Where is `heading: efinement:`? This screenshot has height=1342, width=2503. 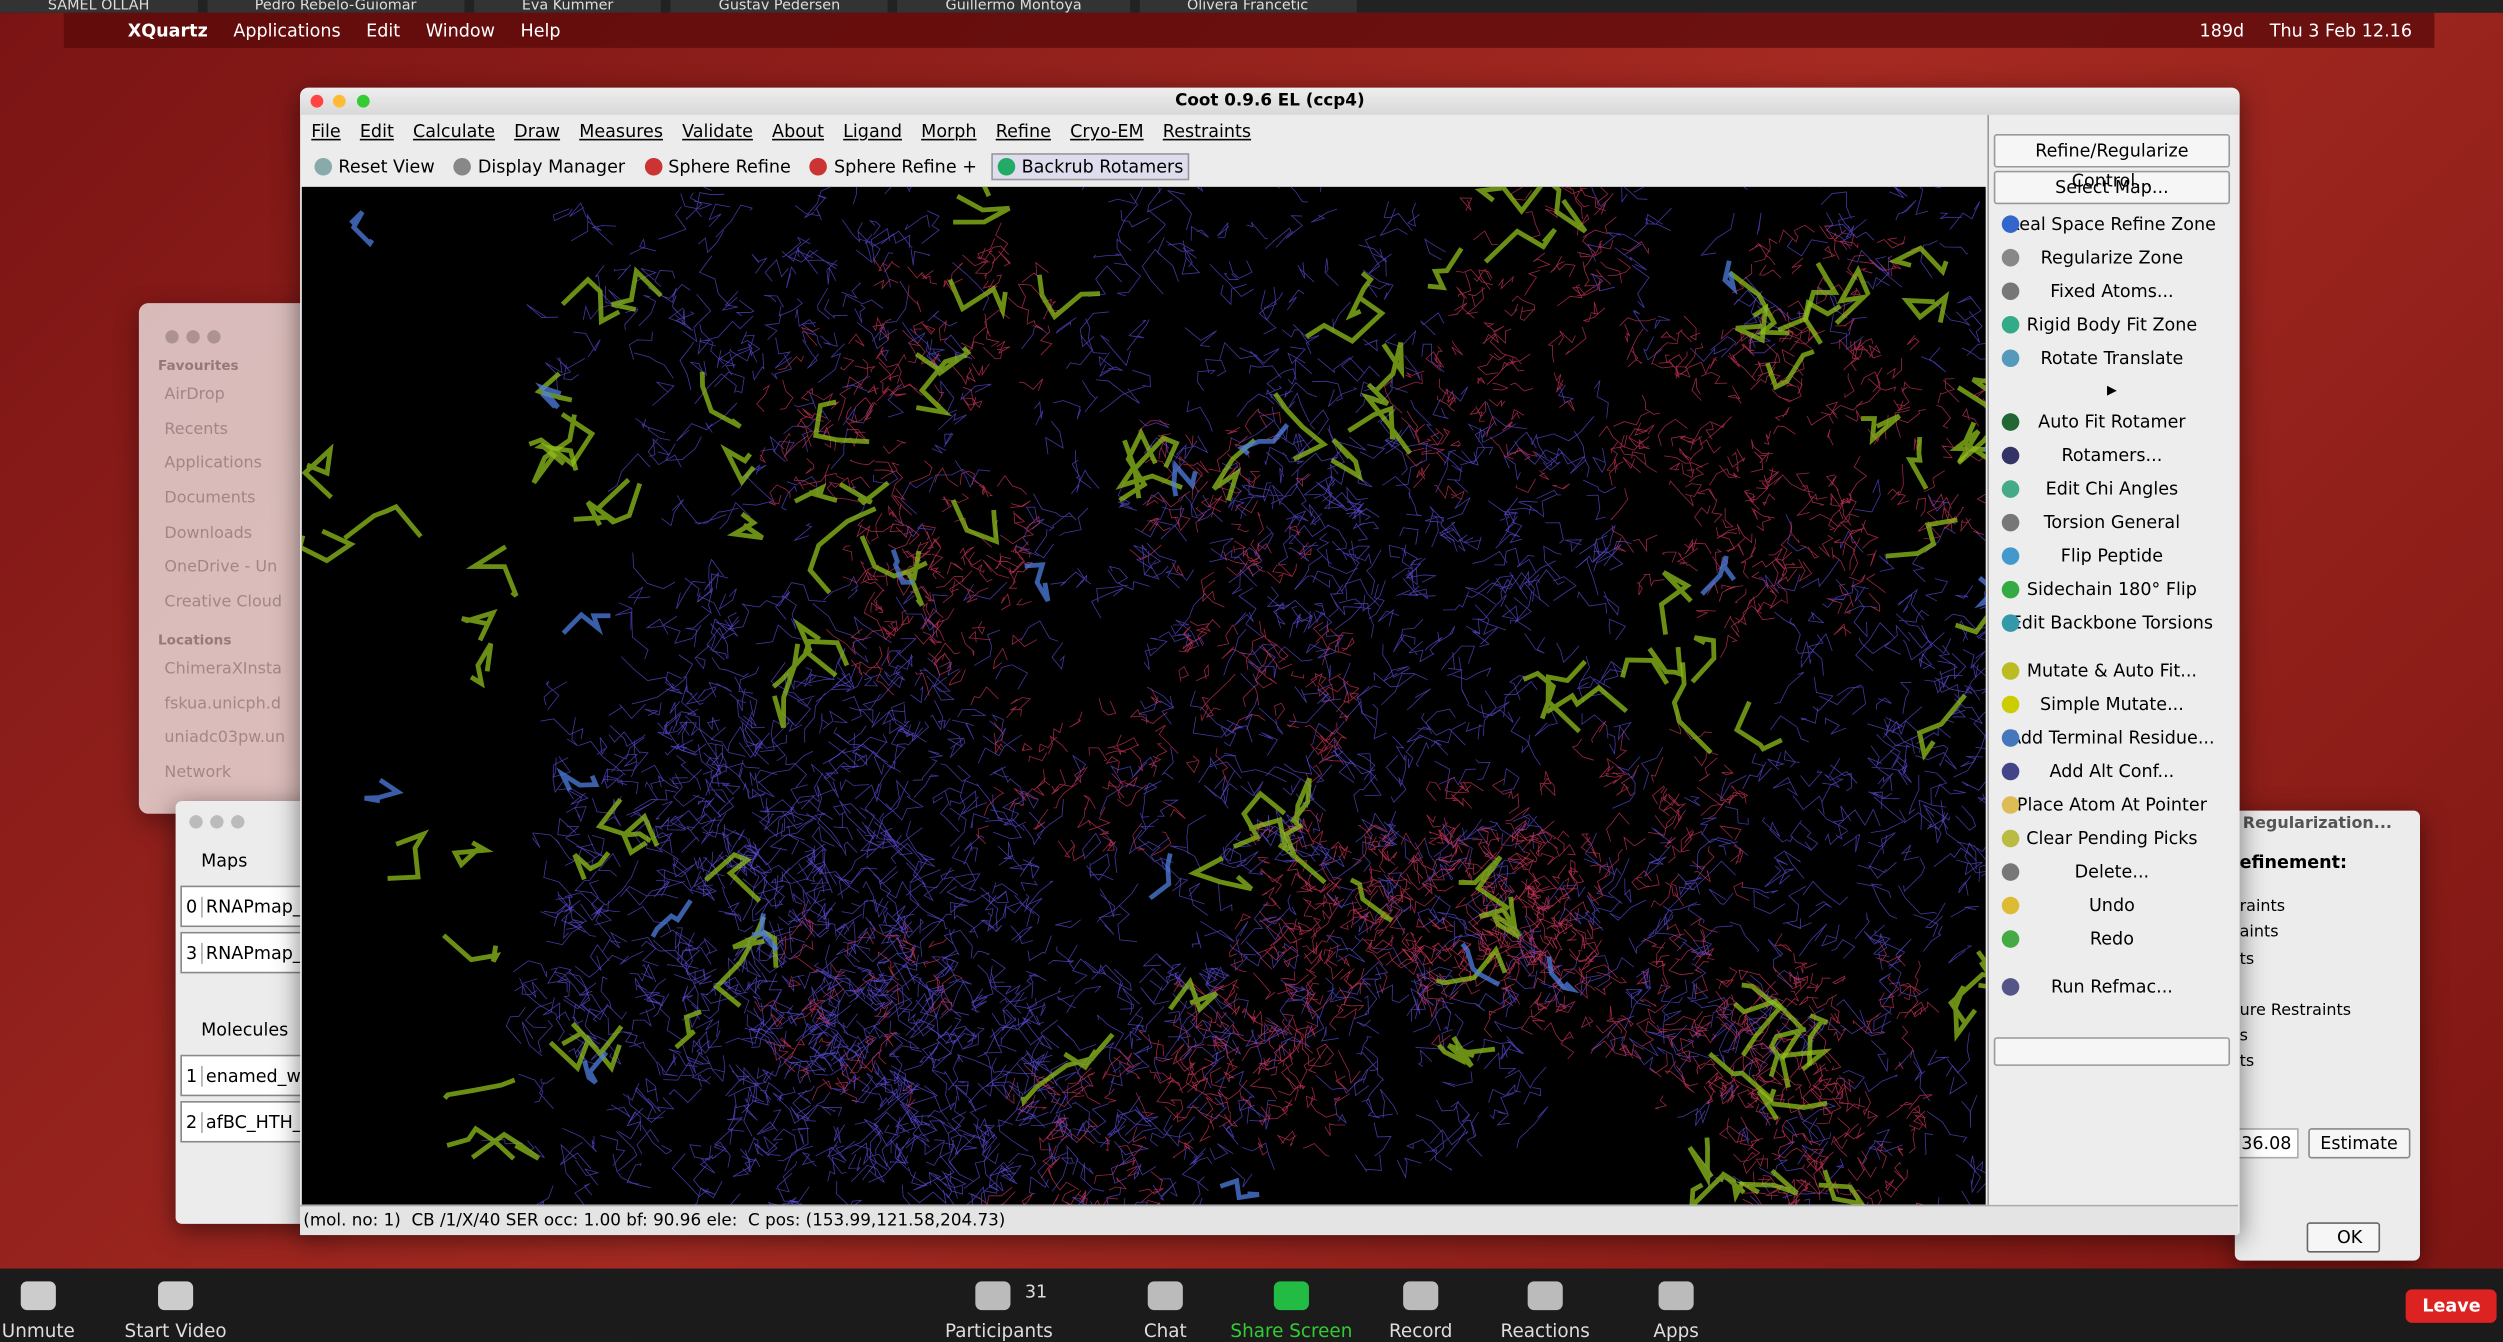 heading: efinement: is located at coordinates (2293, 862).